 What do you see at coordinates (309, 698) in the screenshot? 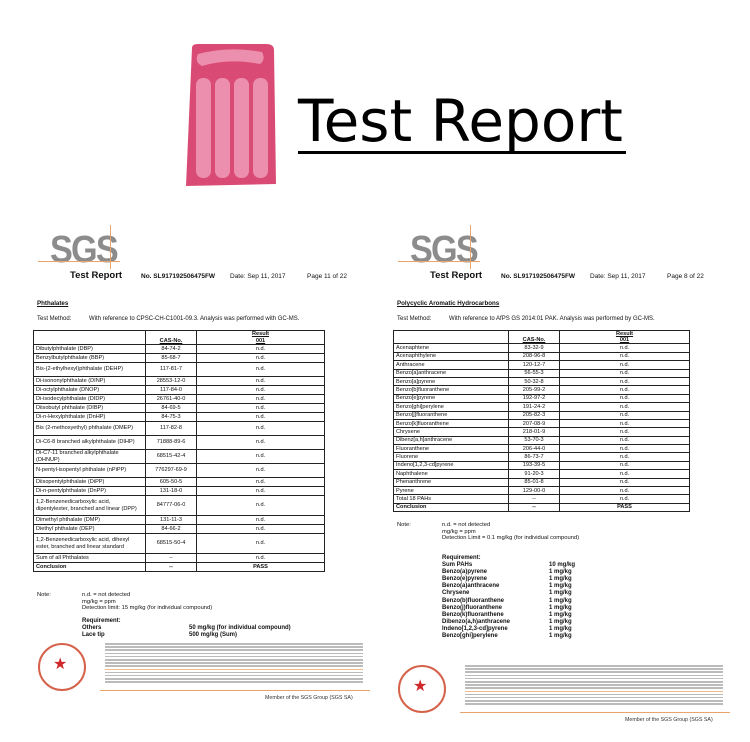
I see `member-text: Member of the SGS Group (SGS SA)` at bounding box center [309, 698].